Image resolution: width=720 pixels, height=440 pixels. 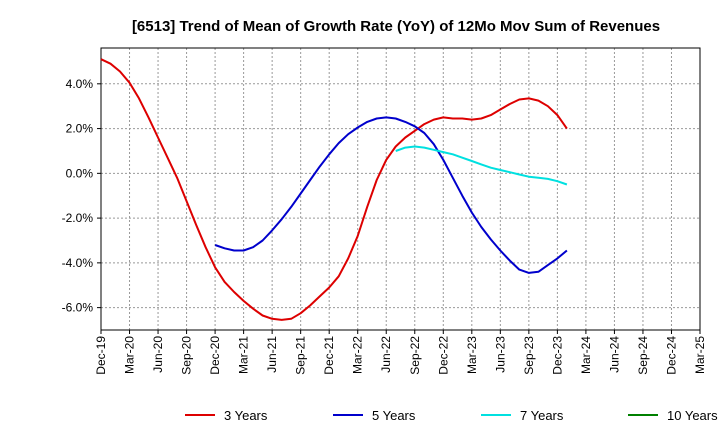 I want to click on x-tick-label: Jun-23, so click(x=500, y=354).